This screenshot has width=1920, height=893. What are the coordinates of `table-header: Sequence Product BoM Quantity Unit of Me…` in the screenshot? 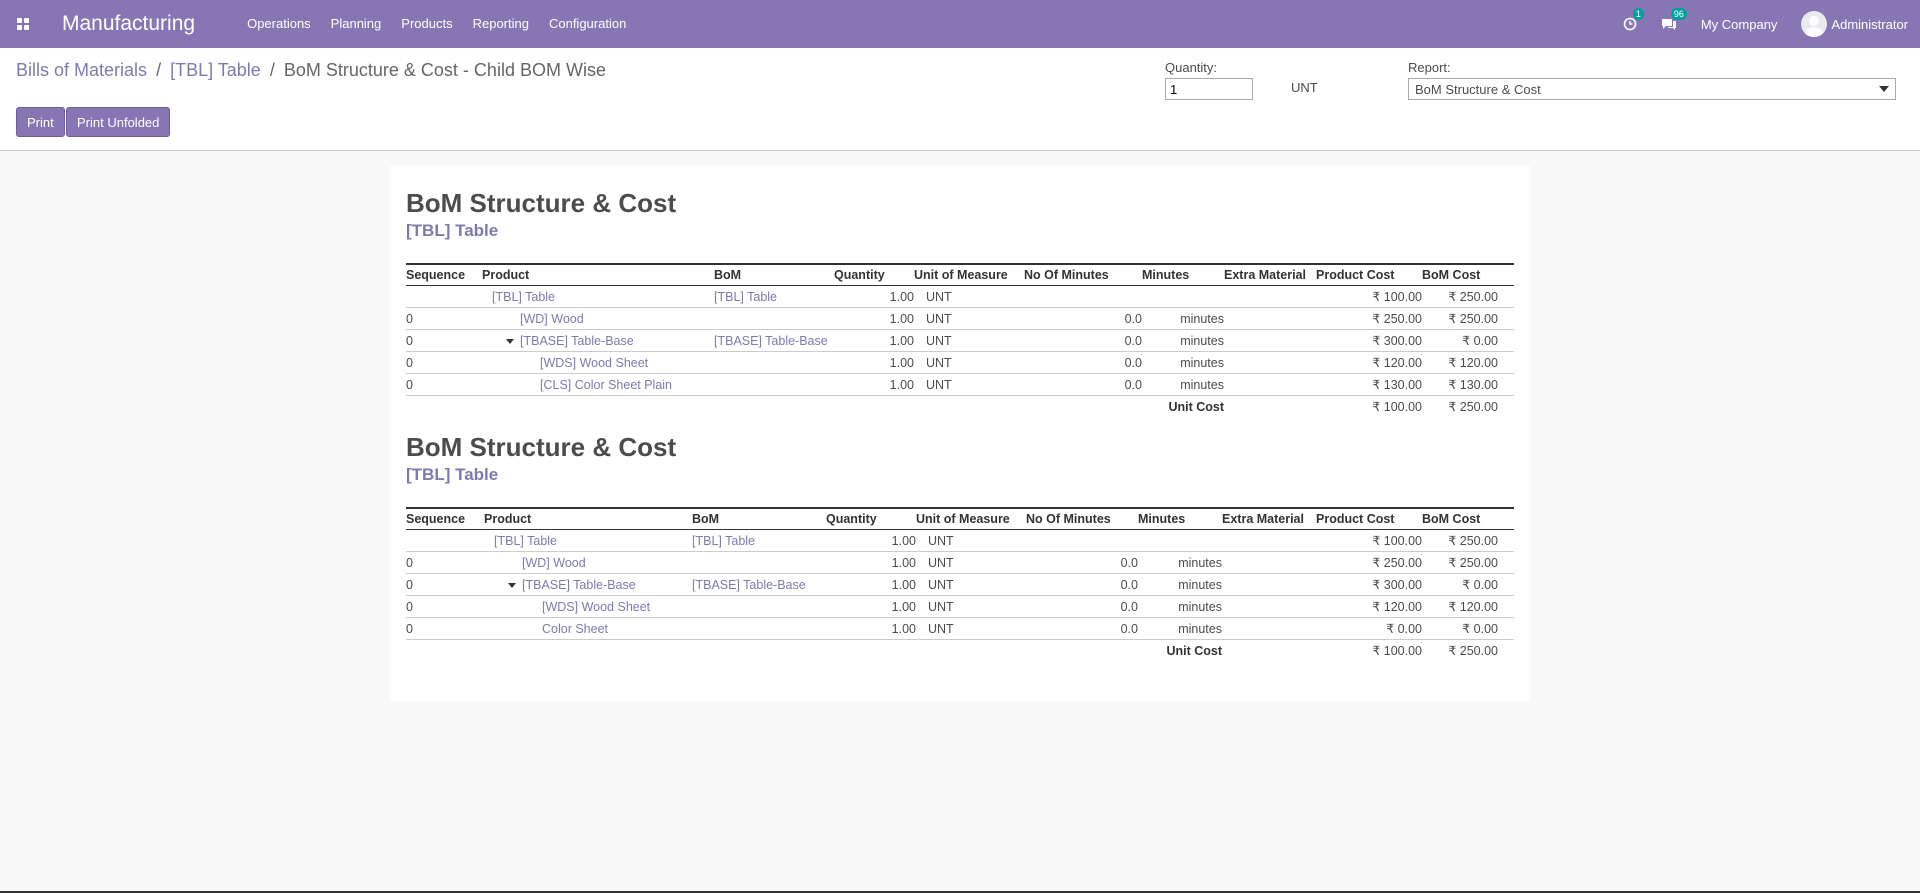 It's located at (960, 518).